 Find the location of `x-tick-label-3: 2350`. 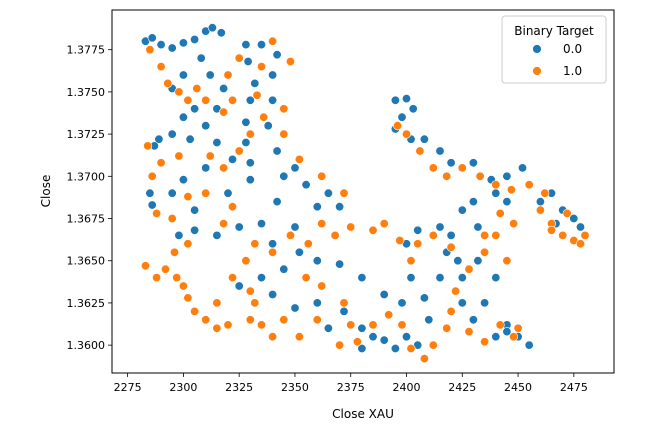

x-tick-label-3: 2350 is located at coordinates (295, 387).